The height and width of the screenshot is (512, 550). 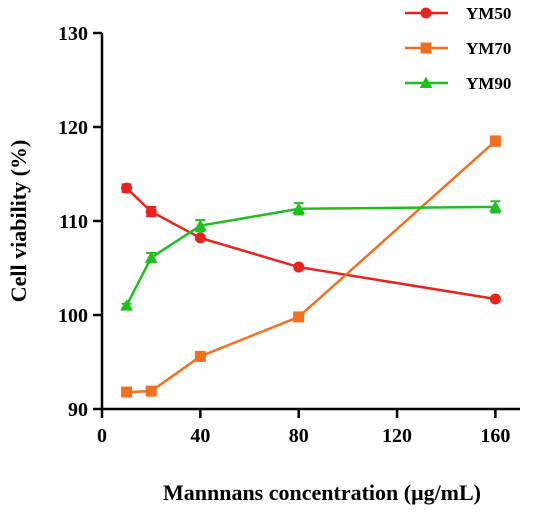 What do you see at coordinates (73, 128) in the screenshot?
I see `y-tick-label: 120` at bounding box center [73, 128].